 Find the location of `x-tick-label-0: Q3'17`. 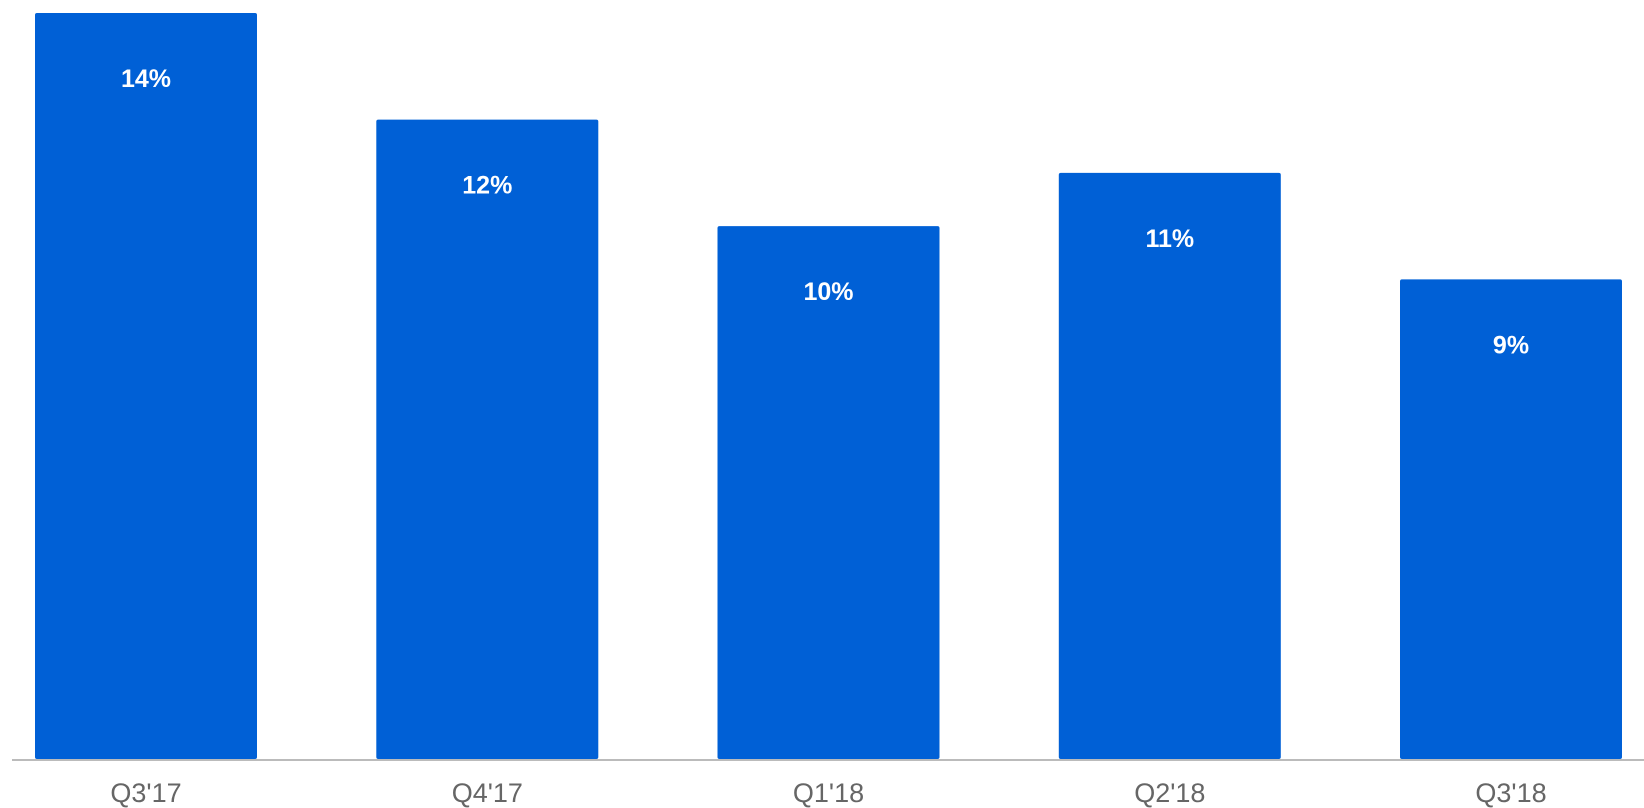

x-tick-label-0: Q3'17 is located at coordinates (145, 793).